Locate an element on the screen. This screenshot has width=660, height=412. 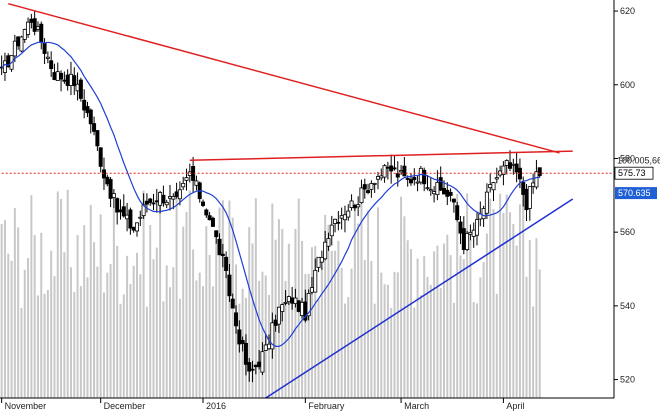
x-tick-label: February is located at coordinates (326, 406).